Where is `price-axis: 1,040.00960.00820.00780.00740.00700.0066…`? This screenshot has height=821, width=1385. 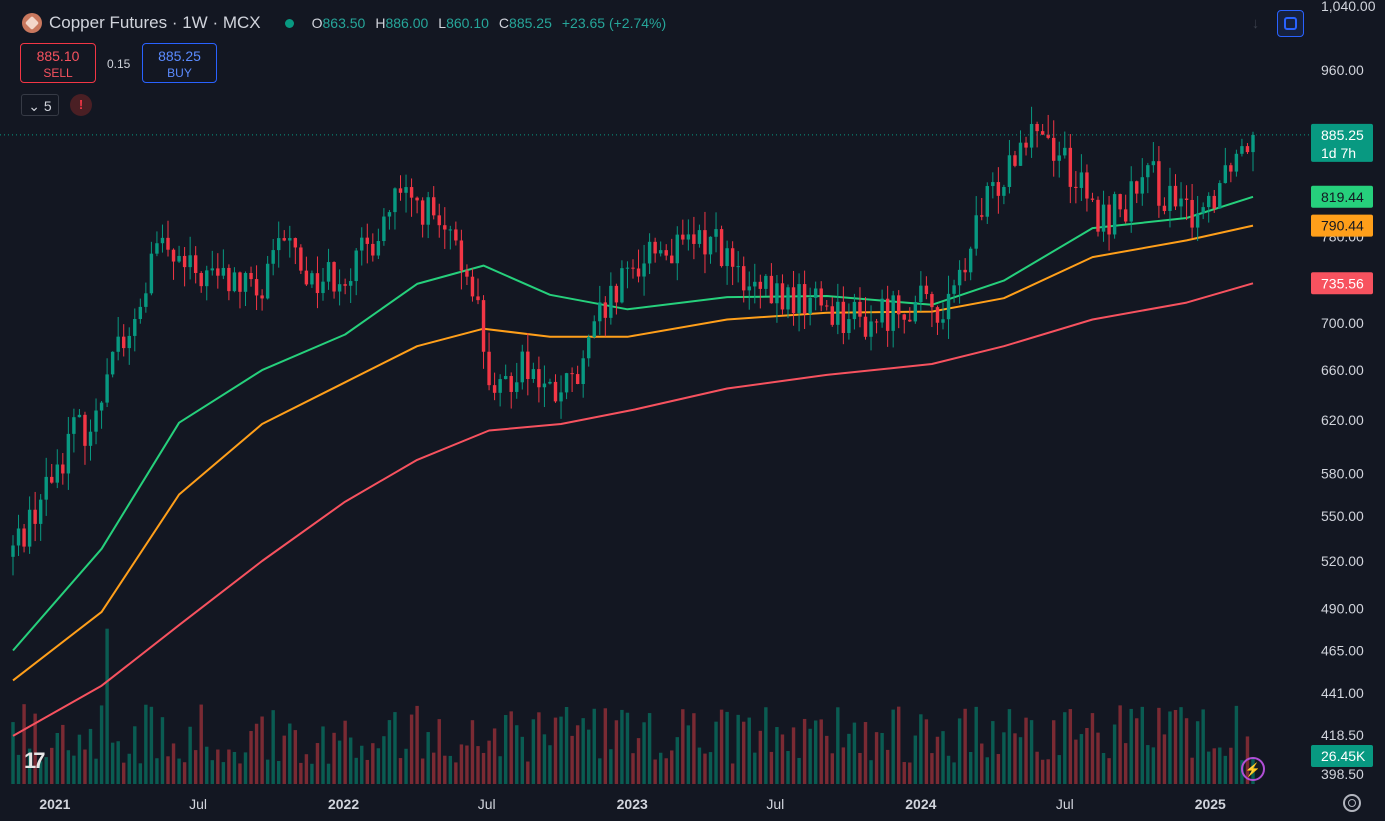
price-axis: 1,040.00960.00820.00780.00740.00700.0066… is located at coordinates (1348, 391).